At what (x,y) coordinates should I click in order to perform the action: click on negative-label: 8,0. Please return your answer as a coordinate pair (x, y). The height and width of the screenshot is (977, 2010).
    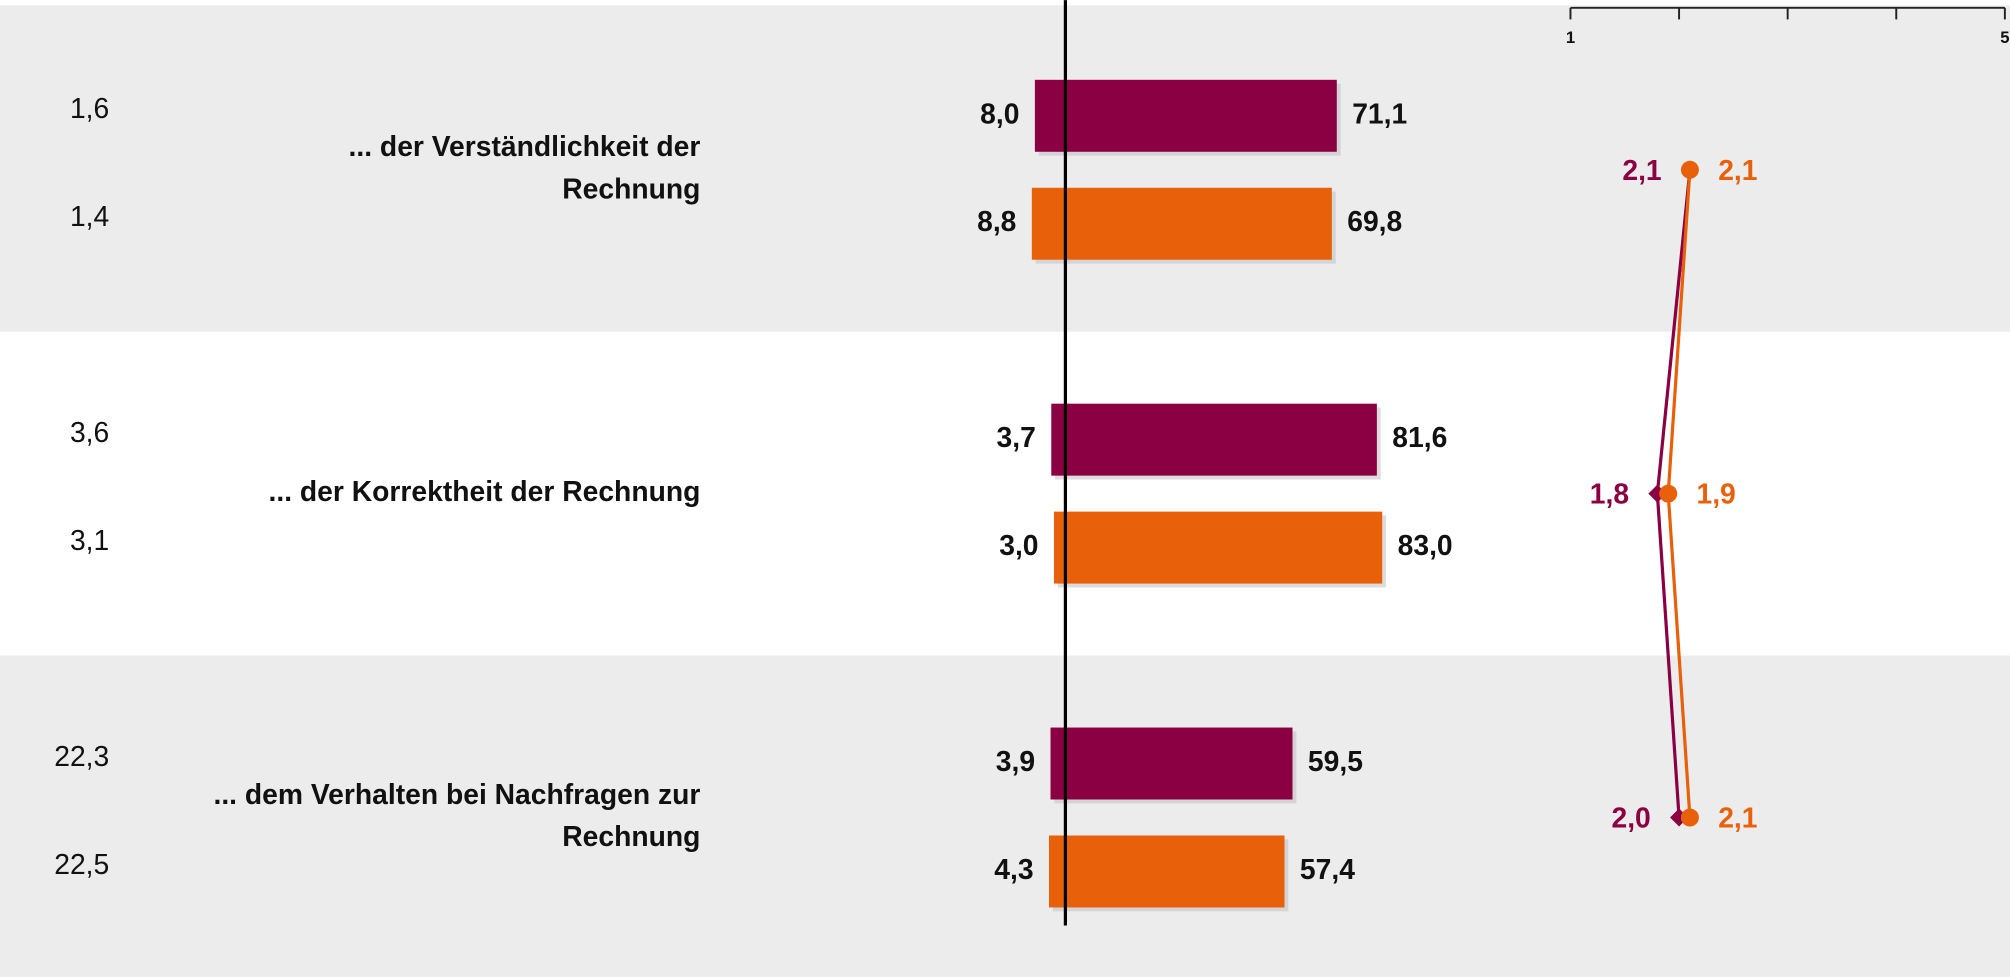
    Looking at the image, I should click on (999, 113).